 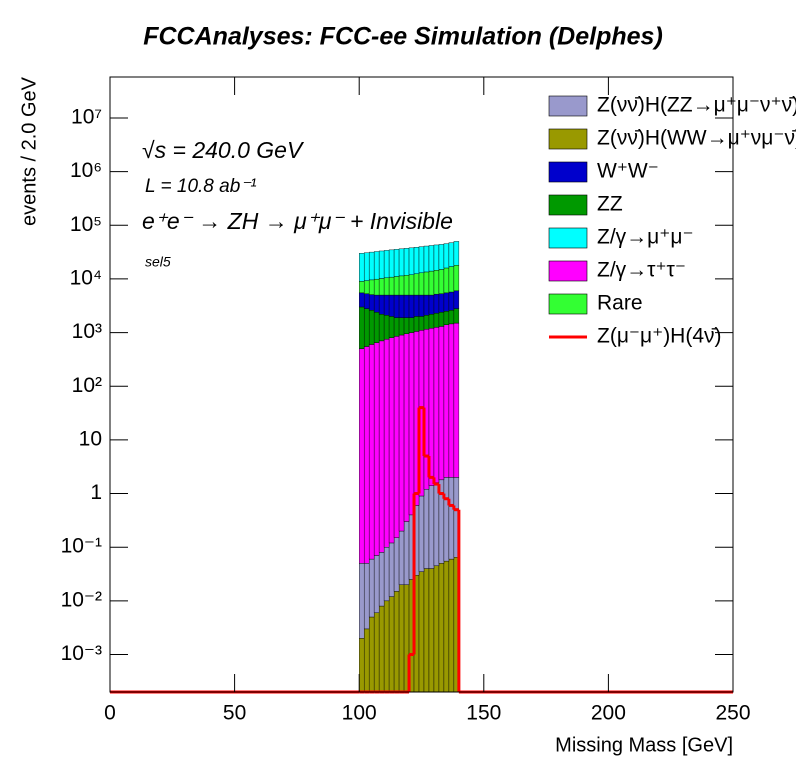 I want to click on y-tick-label: 10⁶, so click(x=86, y=170).